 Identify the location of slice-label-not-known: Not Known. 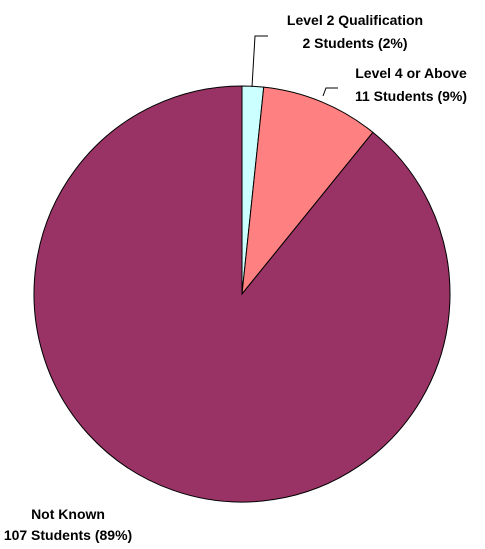
(68, 514).